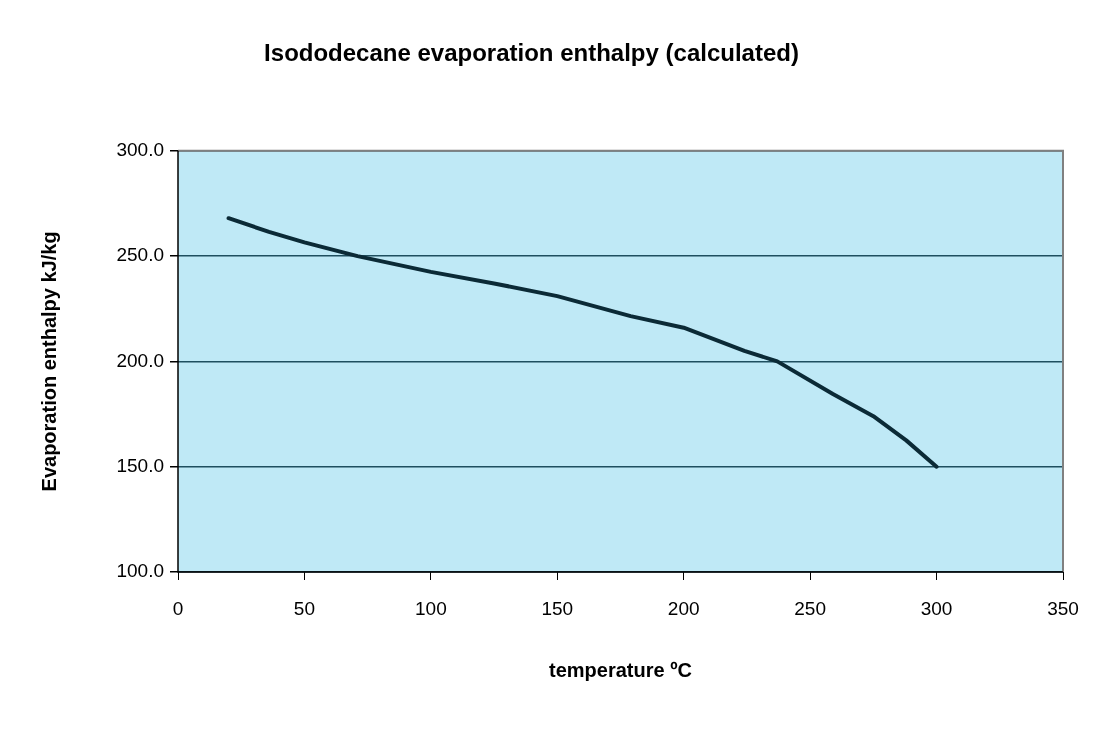  Describe the element at coordinates (683, 608) in the screenshot. I see `x-tick-label: 200` at that location.